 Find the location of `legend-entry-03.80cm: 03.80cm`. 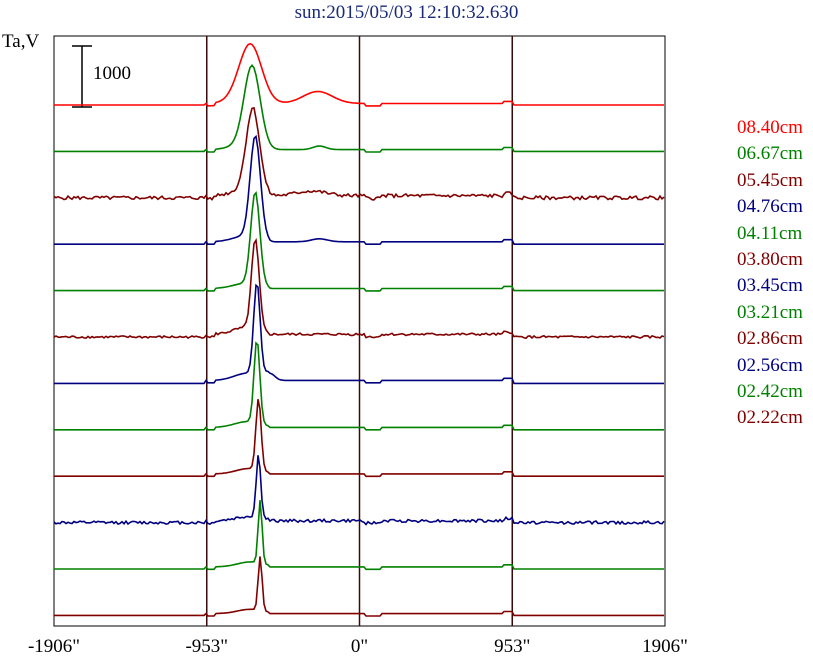

legend-entry-03.80cm: 03.80cm is located at coordinates (770, 259).